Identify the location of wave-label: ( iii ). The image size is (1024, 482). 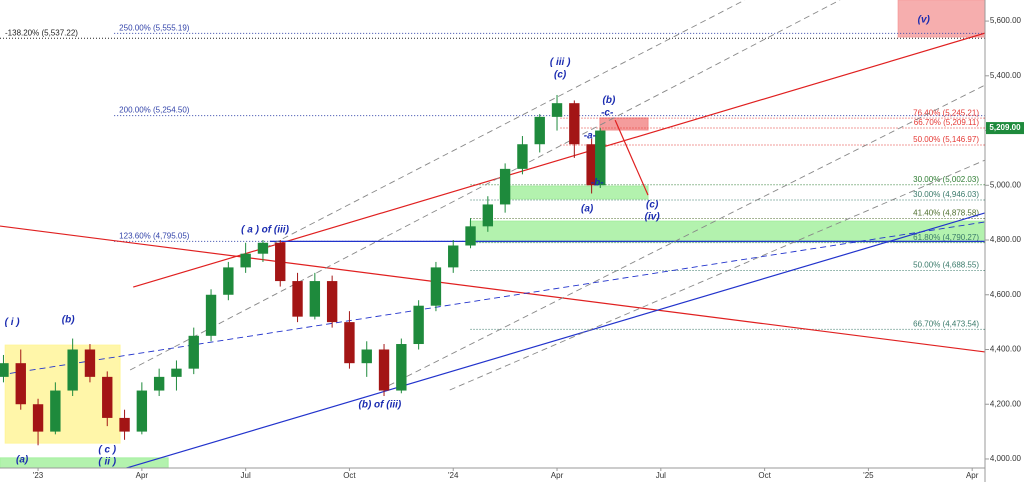
(560, 62).